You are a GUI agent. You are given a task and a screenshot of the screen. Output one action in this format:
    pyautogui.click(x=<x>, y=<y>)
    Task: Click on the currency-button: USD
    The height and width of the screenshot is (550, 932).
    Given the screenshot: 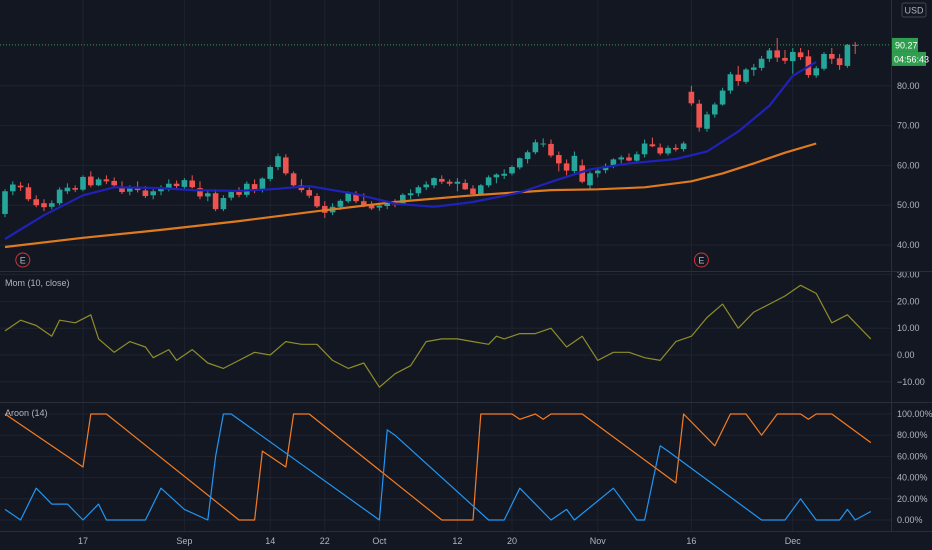 What is the action you would take?
    pyautogui.click(x=914, y=10)
    